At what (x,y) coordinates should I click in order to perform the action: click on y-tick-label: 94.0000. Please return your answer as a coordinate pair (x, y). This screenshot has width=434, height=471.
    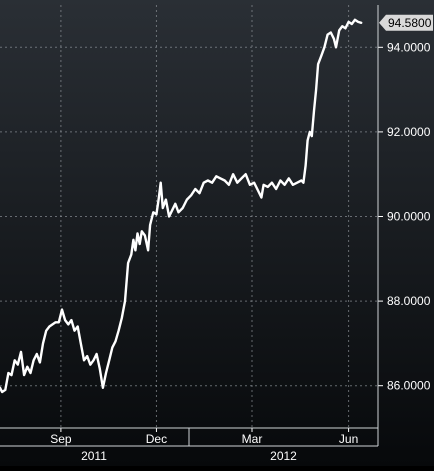
    Looking at the image, I should click on (409, 47).